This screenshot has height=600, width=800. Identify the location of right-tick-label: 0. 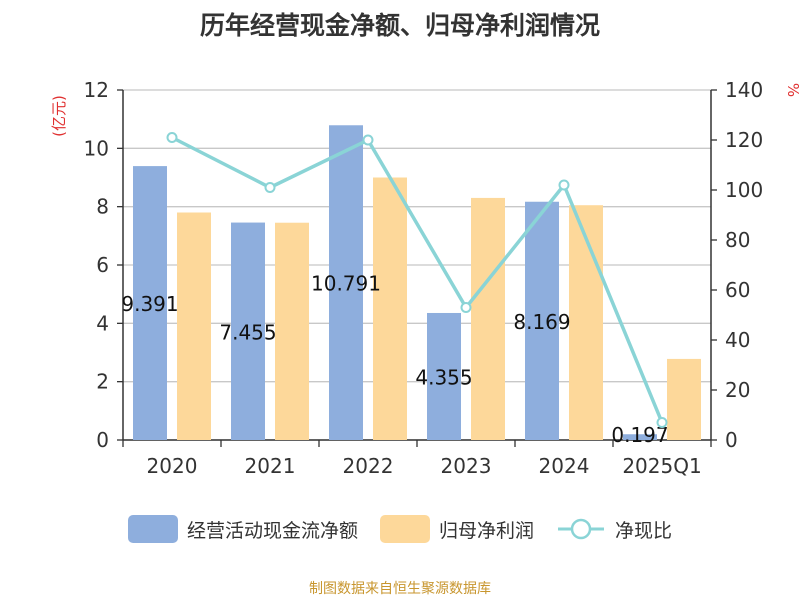
(731, 440).